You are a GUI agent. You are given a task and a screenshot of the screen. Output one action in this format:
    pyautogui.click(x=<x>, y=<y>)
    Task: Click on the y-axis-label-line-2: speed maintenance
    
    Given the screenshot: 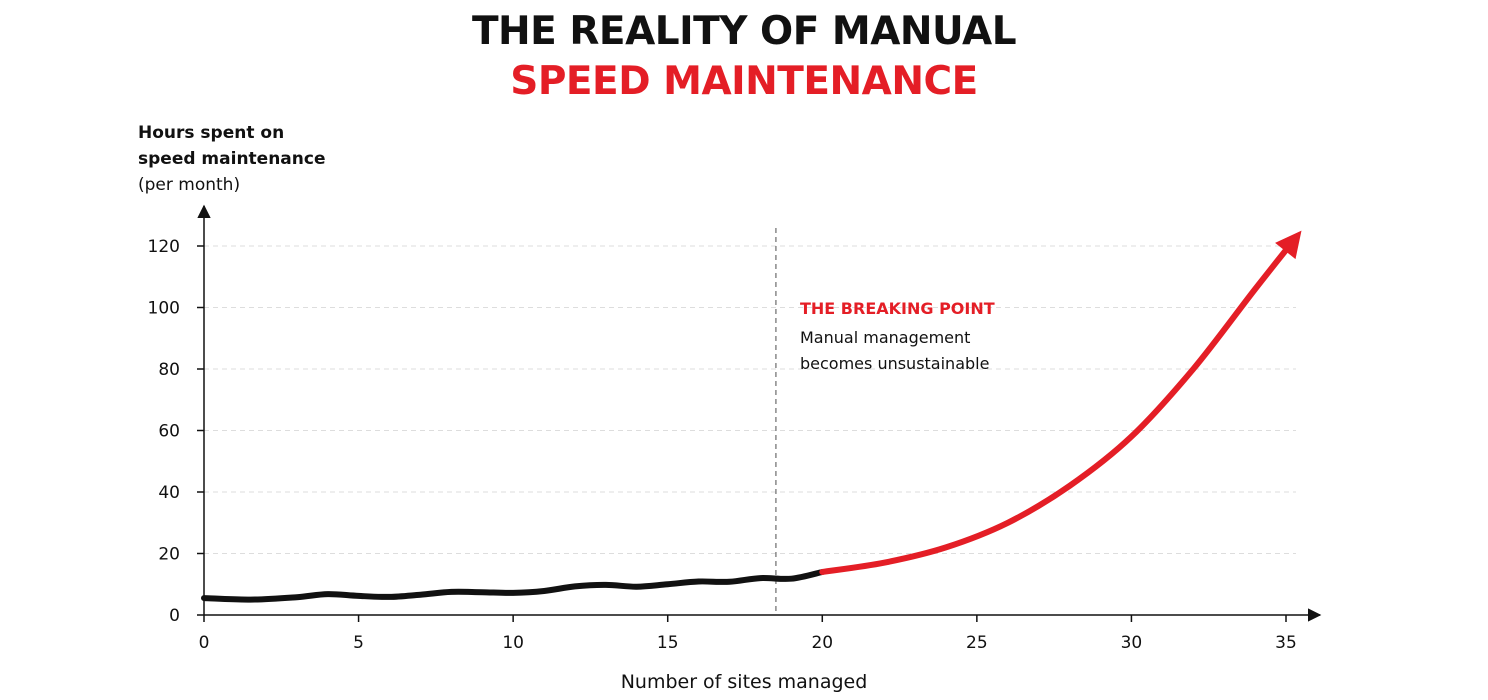 What is the action you would take?
    pyautogui.click(x=232, y=159)
    